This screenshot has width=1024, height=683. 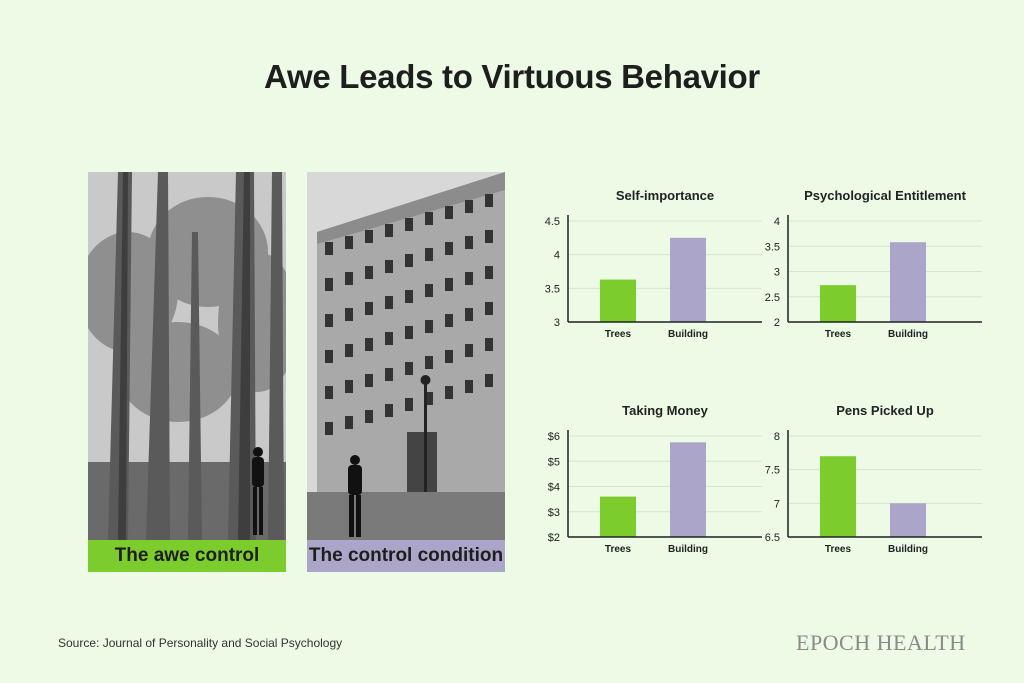 I want to click on trees-photo, so click(x=187, y=356).